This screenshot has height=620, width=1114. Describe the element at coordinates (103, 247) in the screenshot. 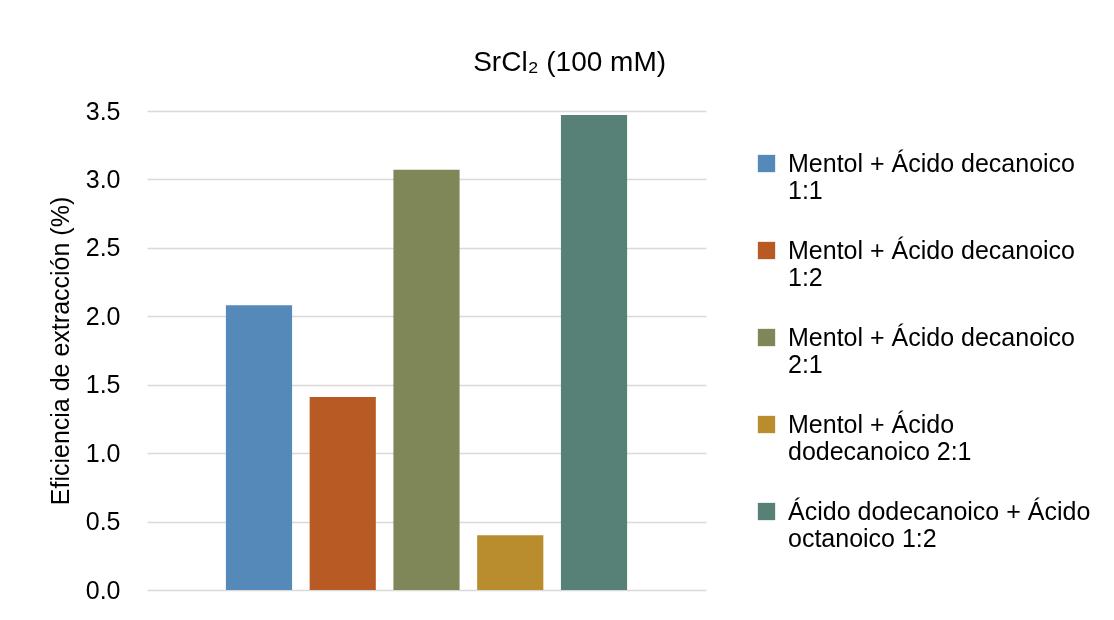

I see `y-tick-label: 2.5` at that location.